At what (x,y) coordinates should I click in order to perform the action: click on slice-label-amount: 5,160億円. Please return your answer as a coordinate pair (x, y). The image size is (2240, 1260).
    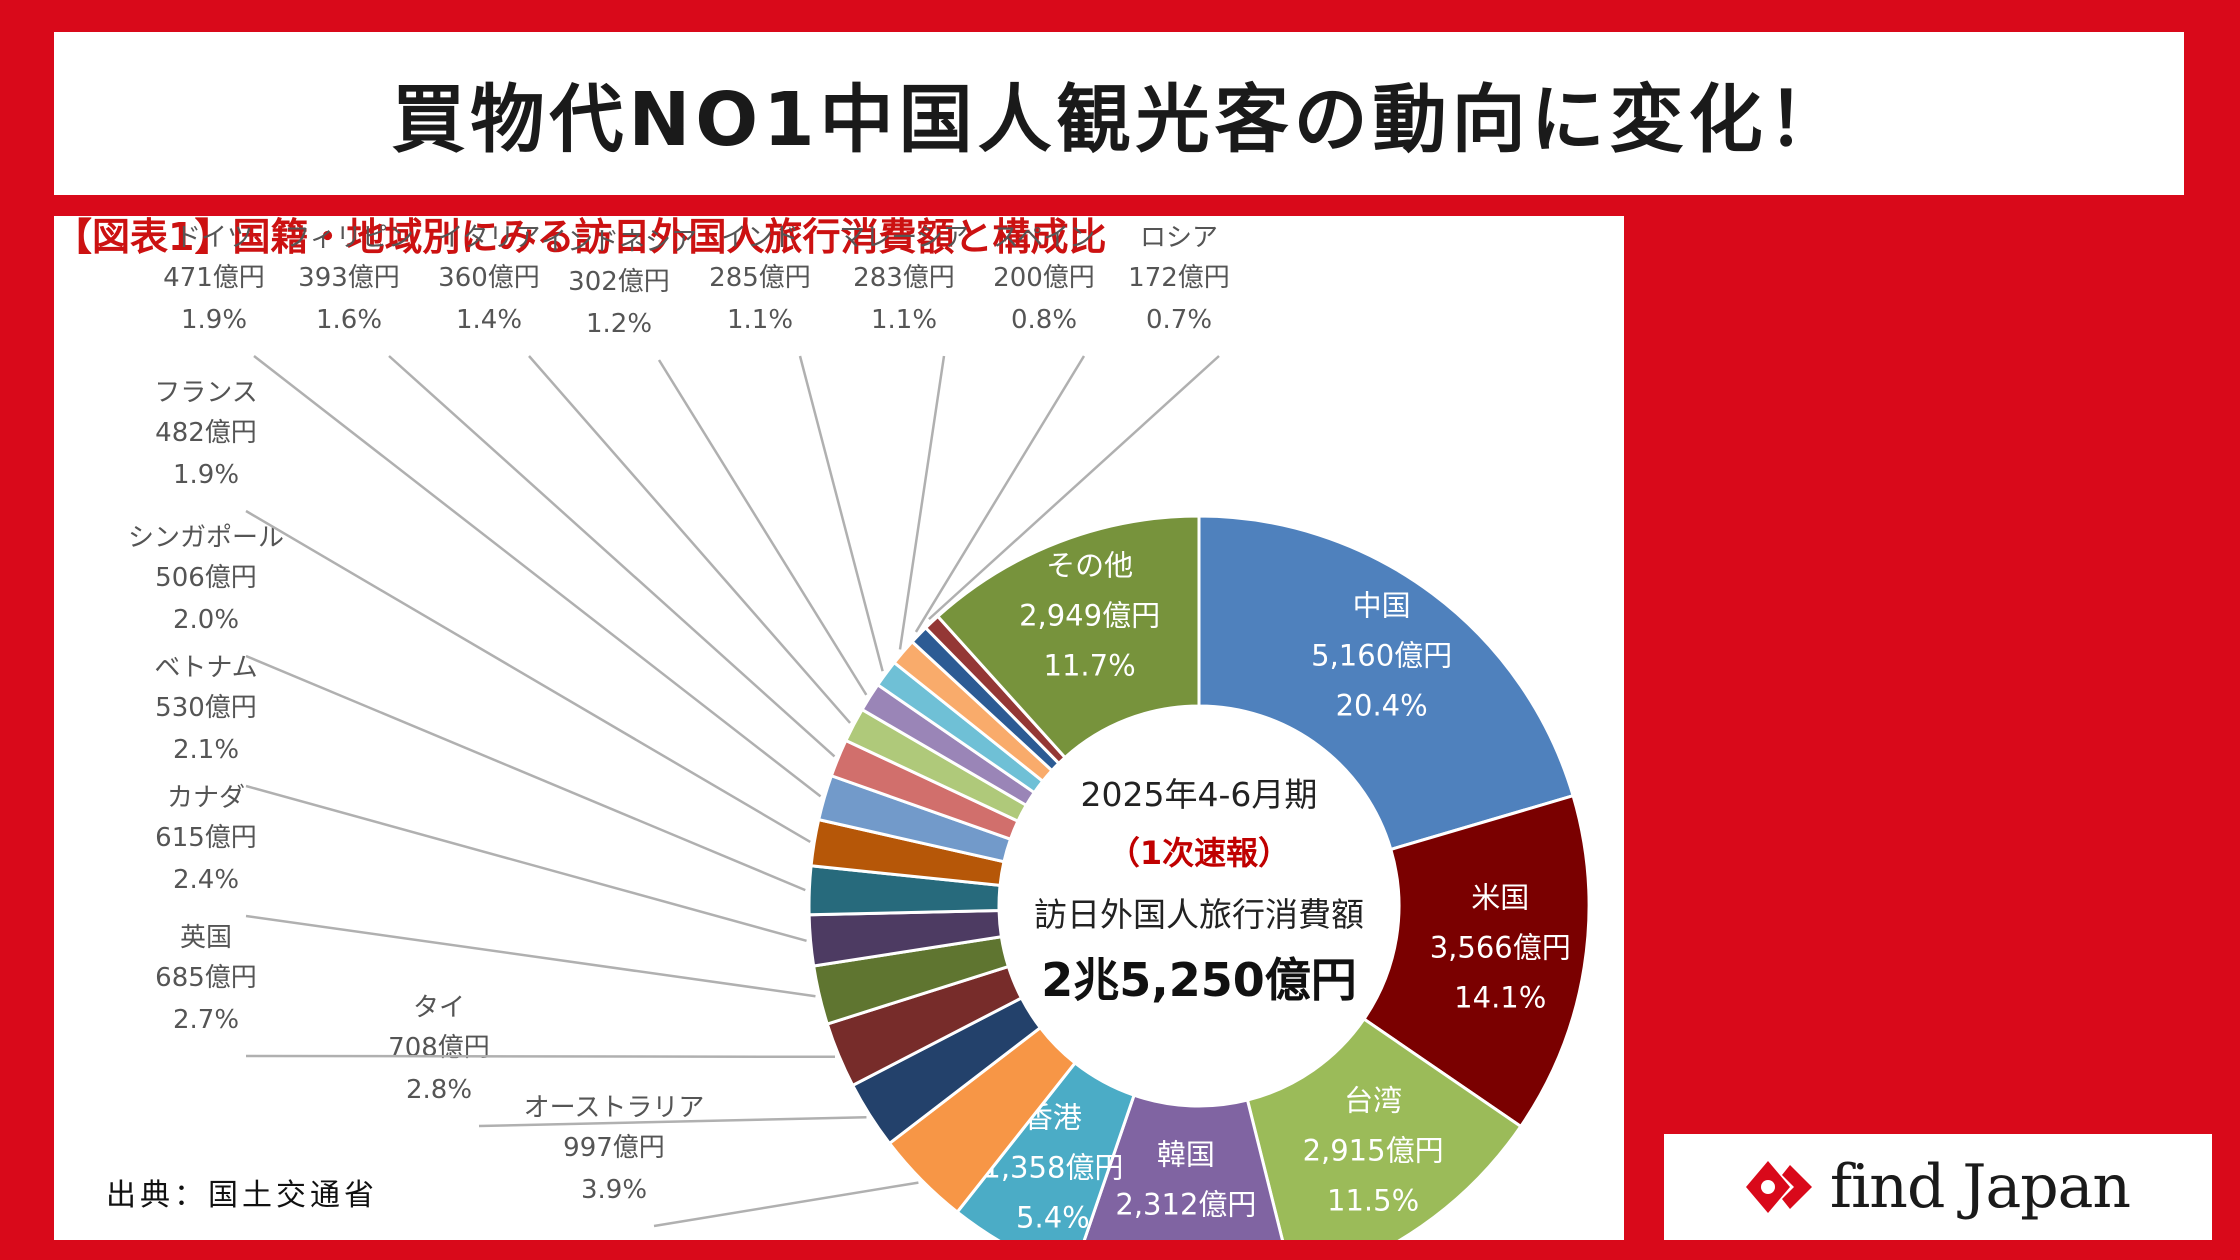
    Looking at the image, I should click on (1381, 656).